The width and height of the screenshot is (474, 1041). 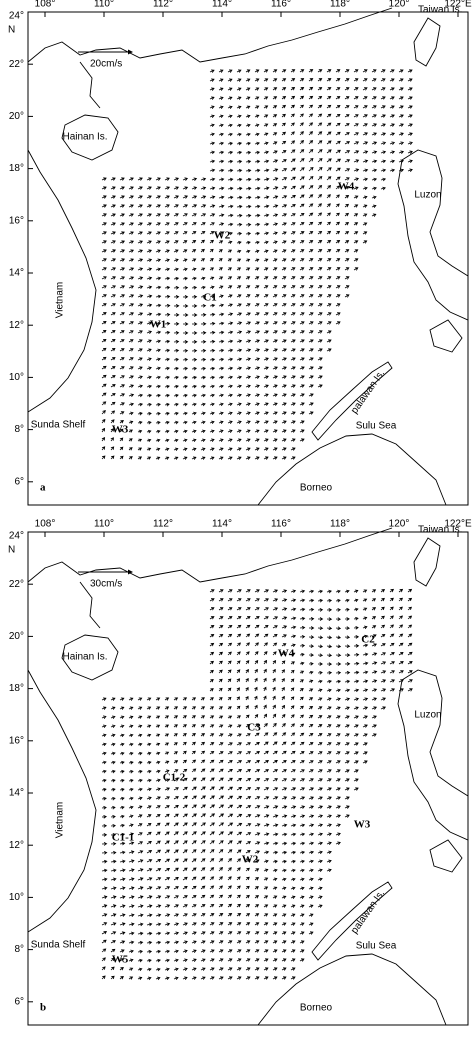 I want to click on panel-label: b, so click(x=43, y=1008).